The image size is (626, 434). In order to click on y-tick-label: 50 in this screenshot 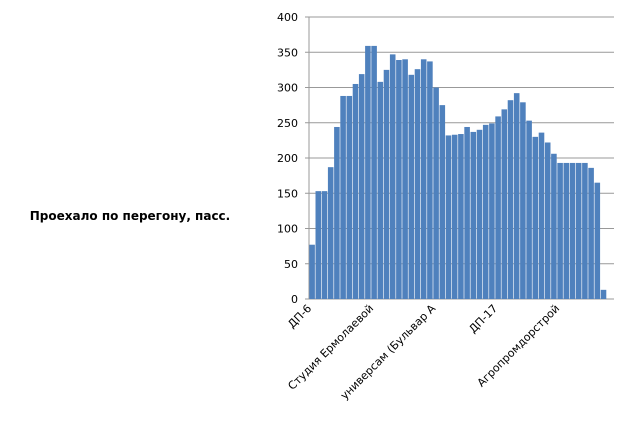, I will do `click(291, 264)`.